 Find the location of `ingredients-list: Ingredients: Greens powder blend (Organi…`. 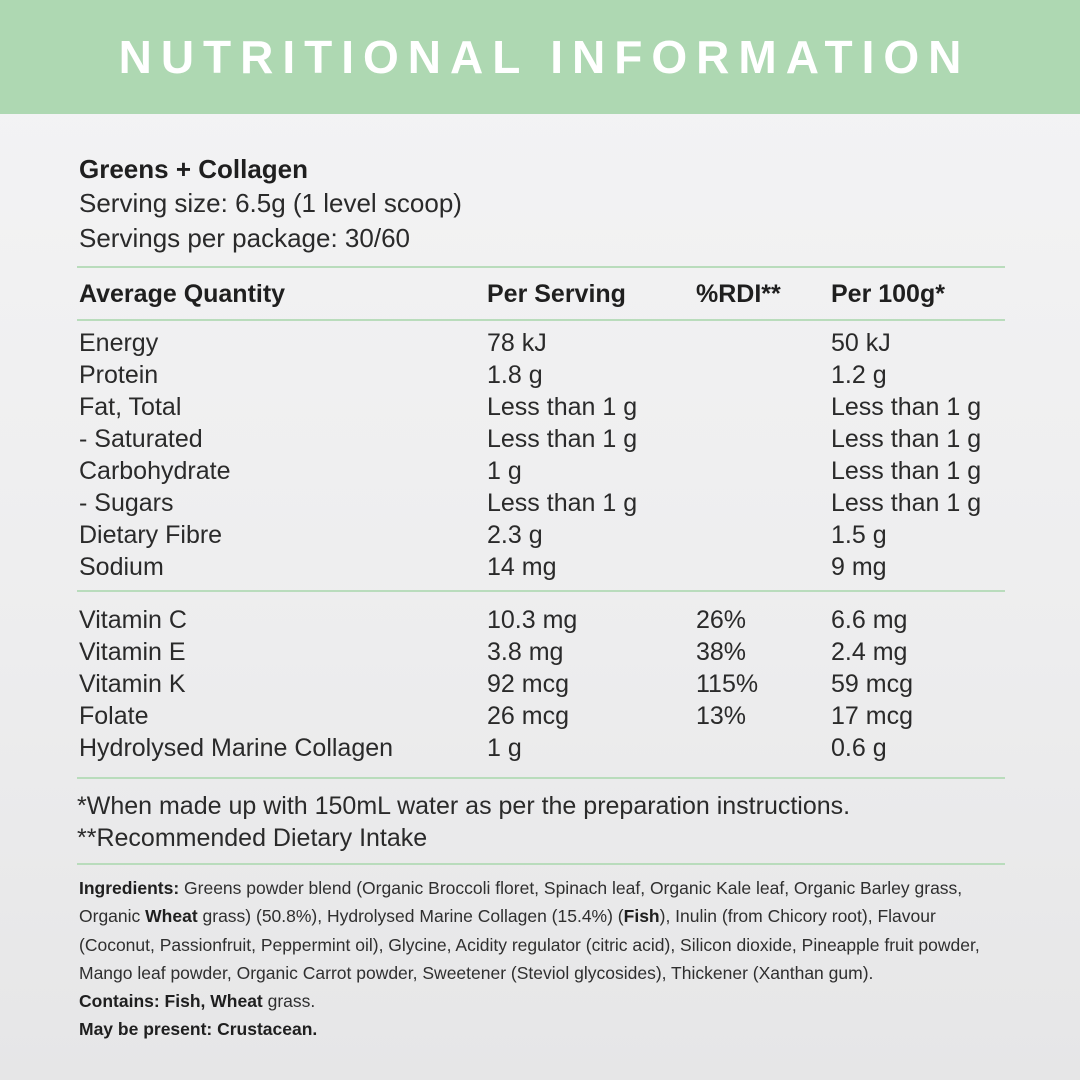

ingredients-list: Ingredients: Greens powder blend (Organi… is located at coordinates (546, 930).